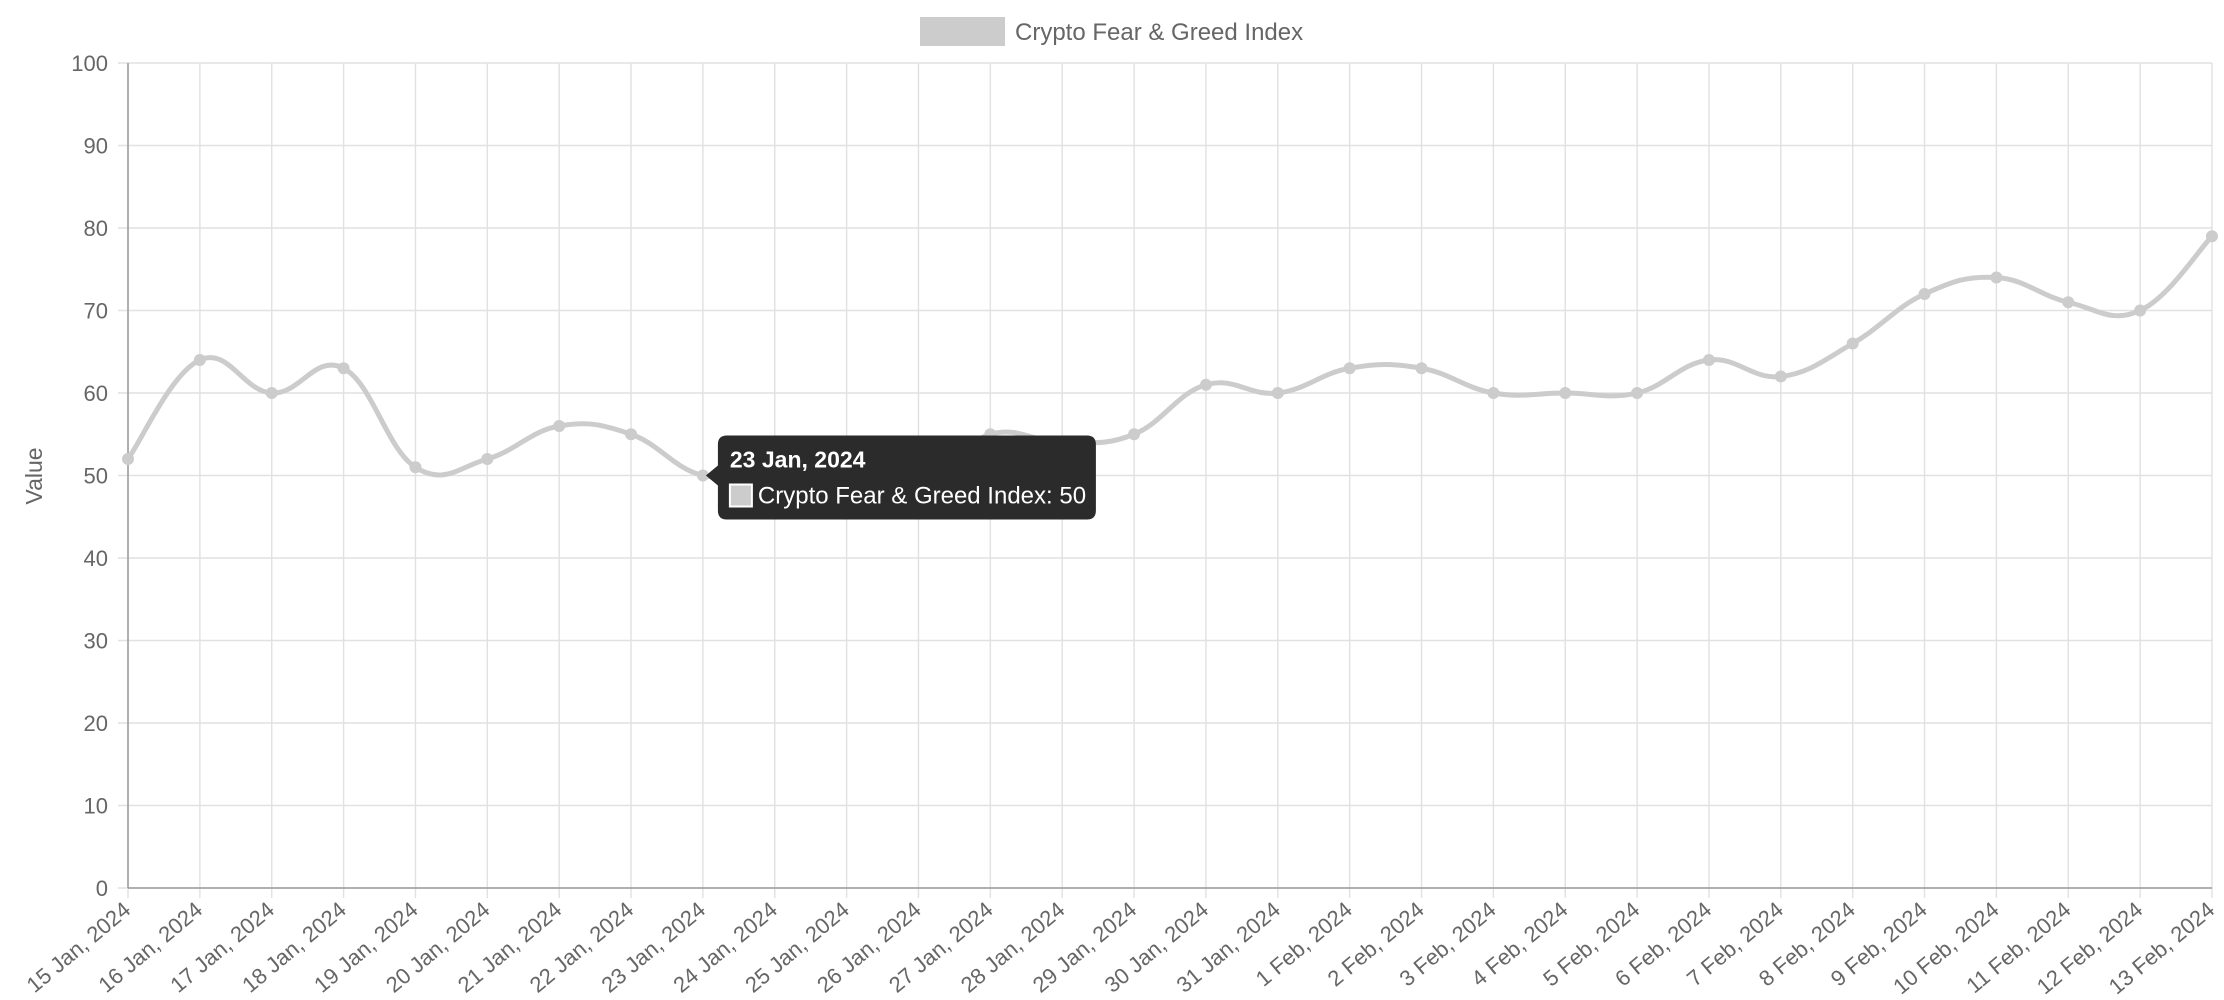  Describe the element at coordinates (96, 641) in the screenshot. I see `y-tick-label: 30` at that location.